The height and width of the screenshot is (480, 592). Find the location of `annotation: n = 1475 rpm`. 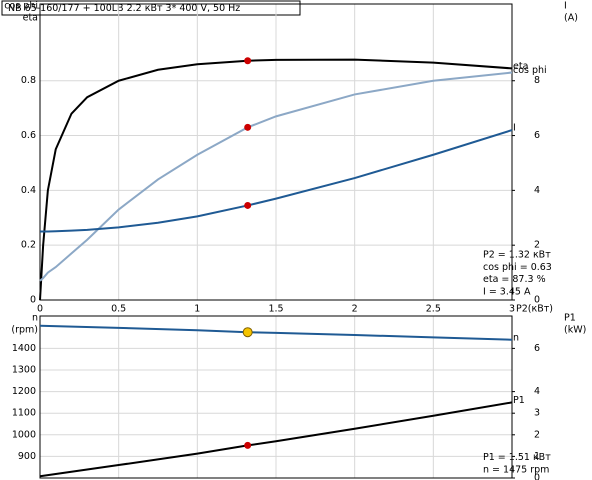

annotation: n = 1475 rpm is located at coordinates (516, 470).